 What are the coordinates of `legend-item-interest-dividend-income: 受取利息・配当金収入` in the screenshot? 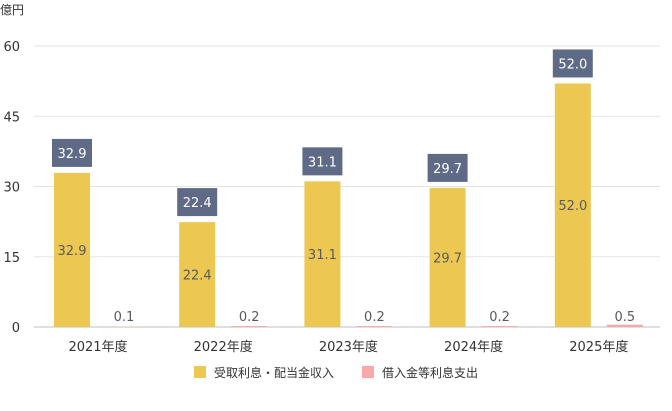 It's located at (263, 372).